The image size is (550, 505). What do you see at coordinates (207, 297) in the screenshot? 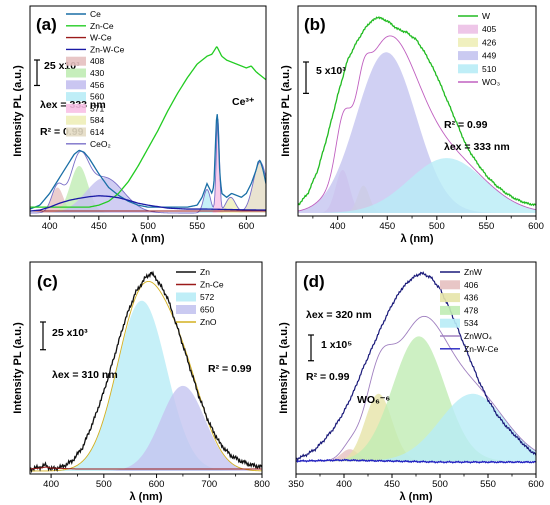
I see `legend-entry: 572` at bounding box center [207, 297].